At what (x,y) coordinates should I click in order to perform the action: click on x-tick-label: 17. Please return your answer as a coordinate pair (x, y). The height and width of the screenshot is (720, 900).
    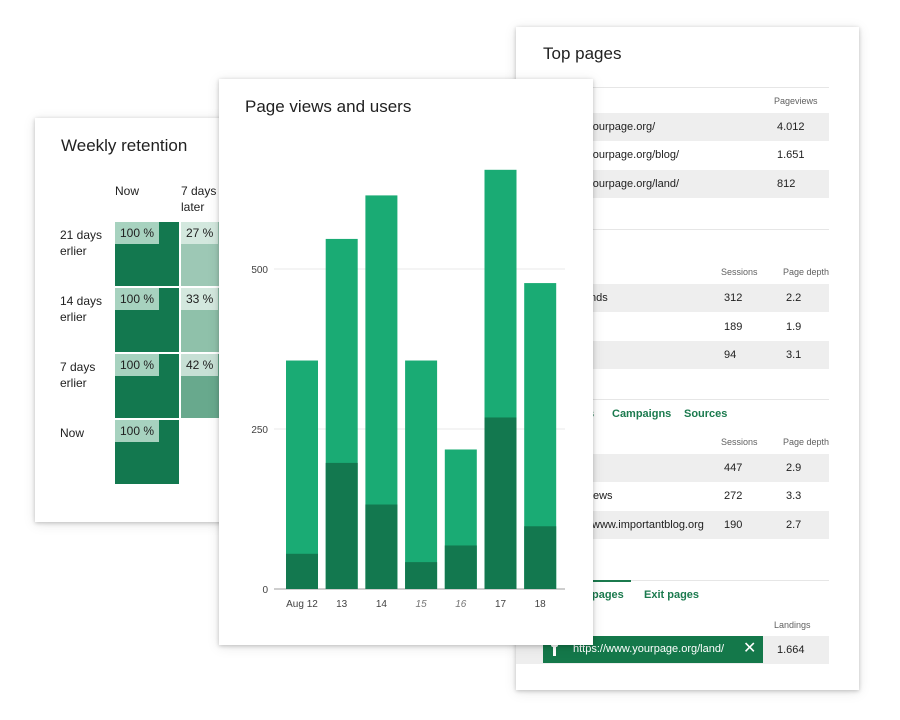
    Looking at the image, I should click on (501, 604).